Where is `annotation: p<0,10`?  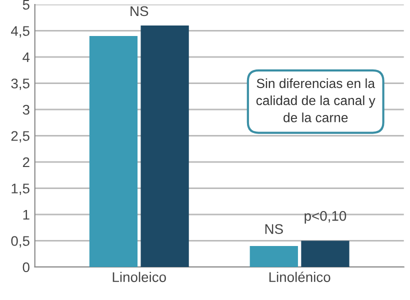
annotation: p<0,10 is located at coordinates (325, 217).